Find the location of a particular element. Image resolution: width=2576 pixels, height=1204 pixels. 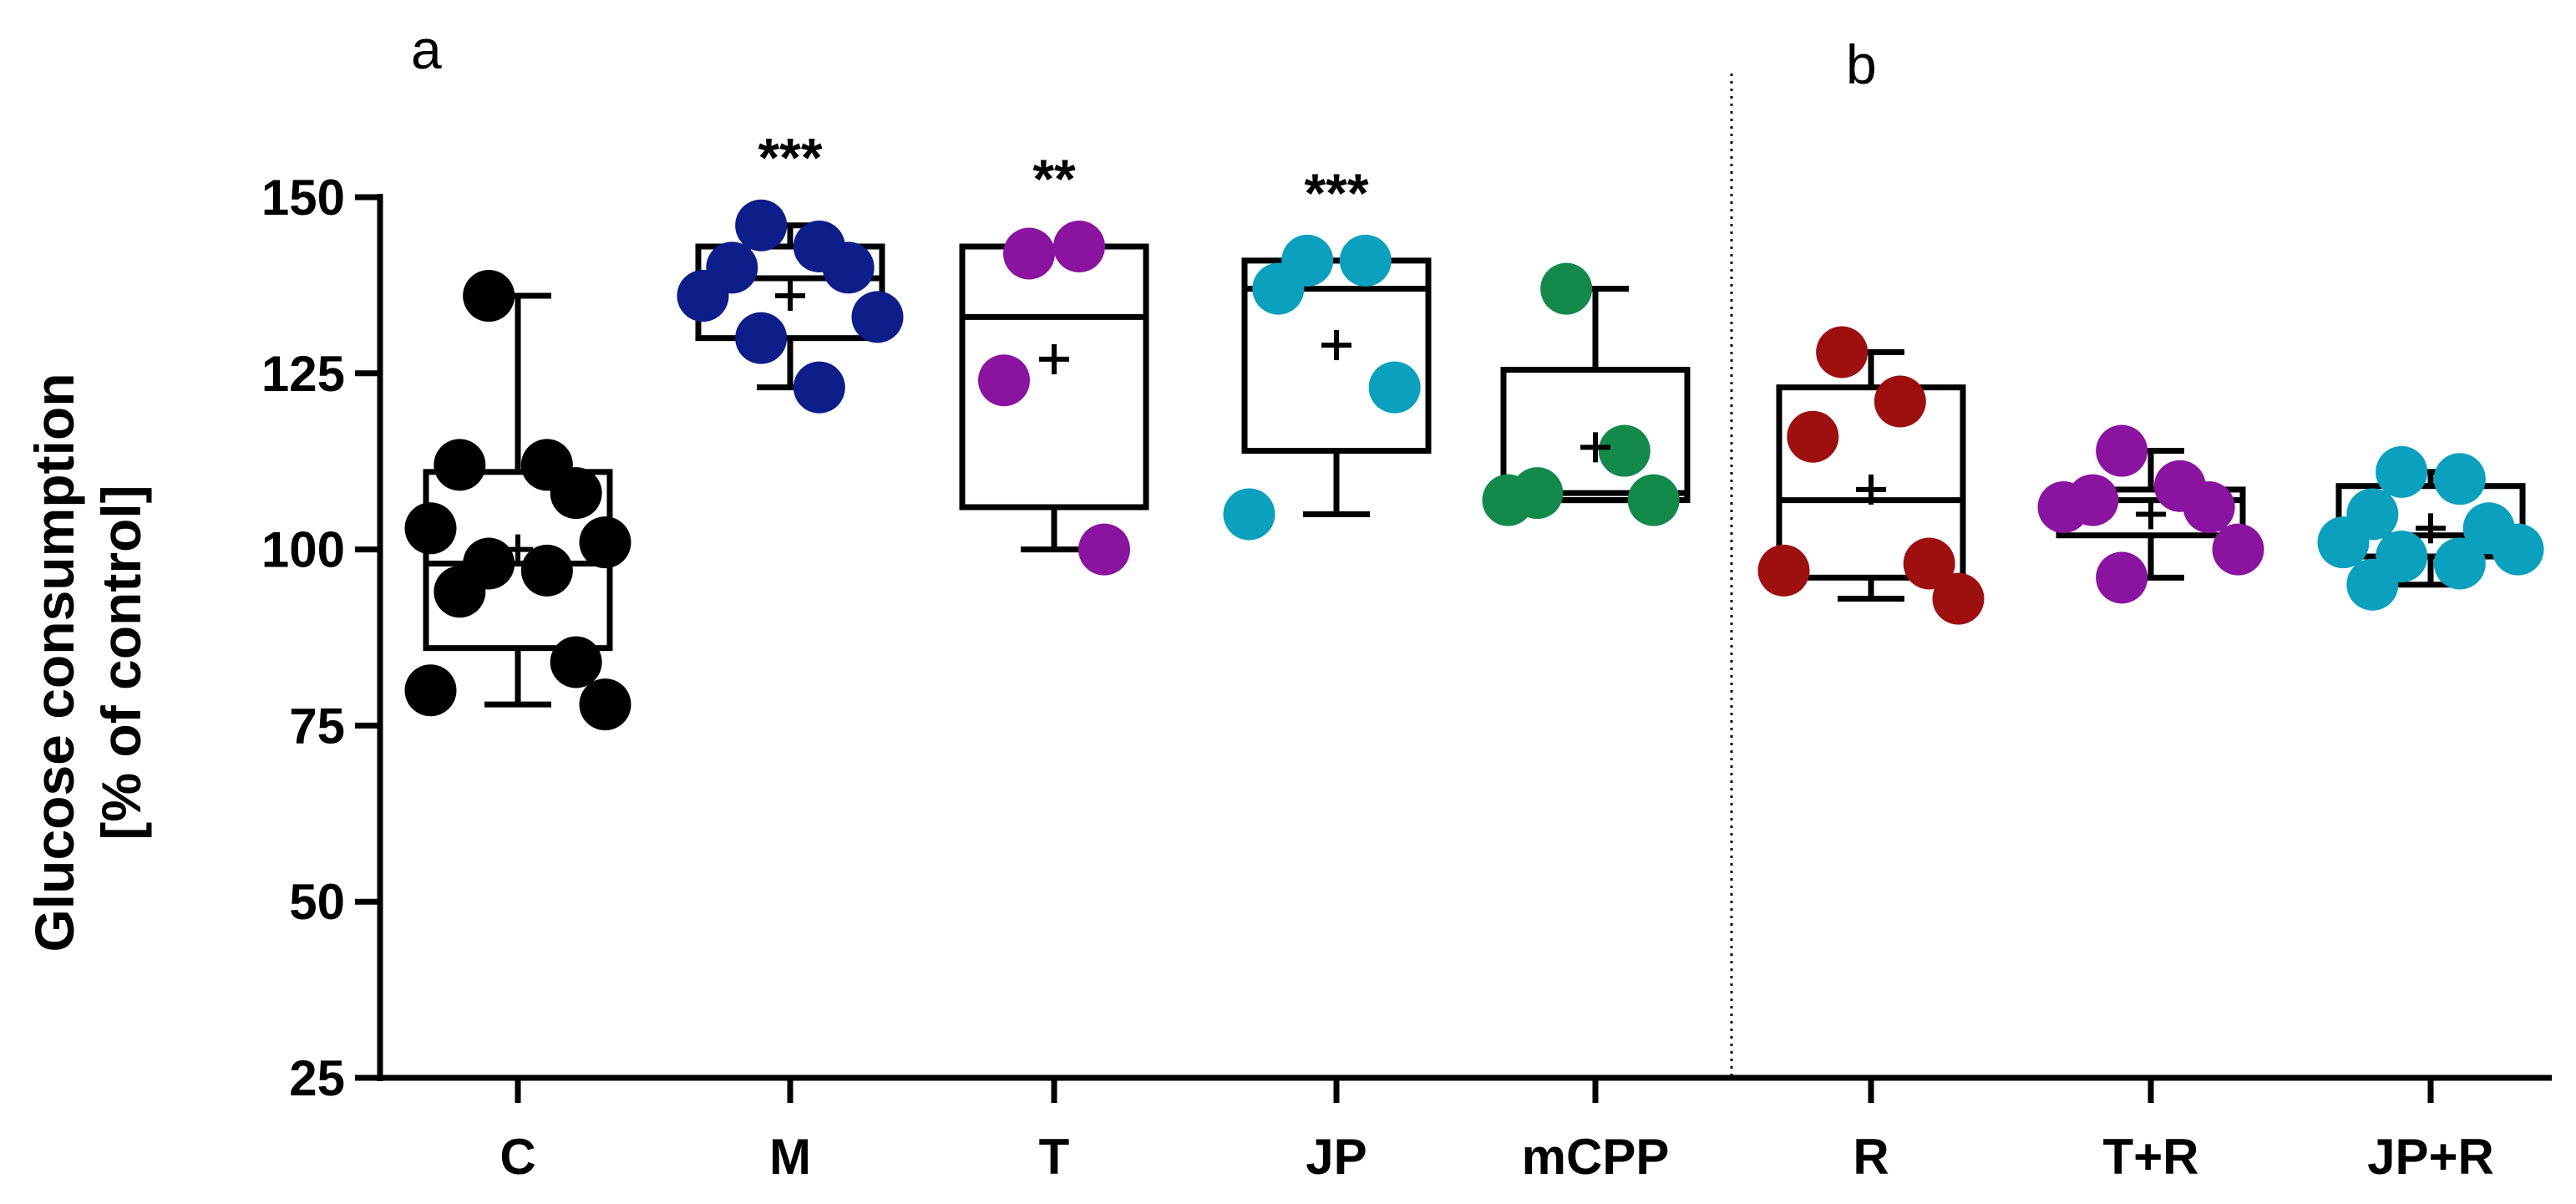

significance-label: ** is located at coordinates (1054, 179).